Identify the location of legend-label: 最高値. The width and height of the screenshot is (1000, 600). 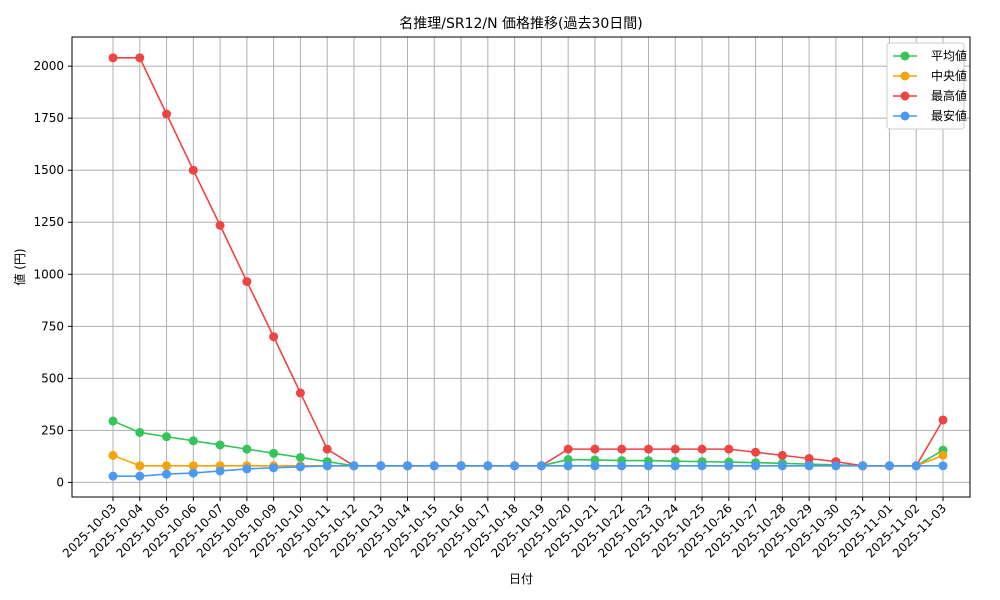
(949, 95).